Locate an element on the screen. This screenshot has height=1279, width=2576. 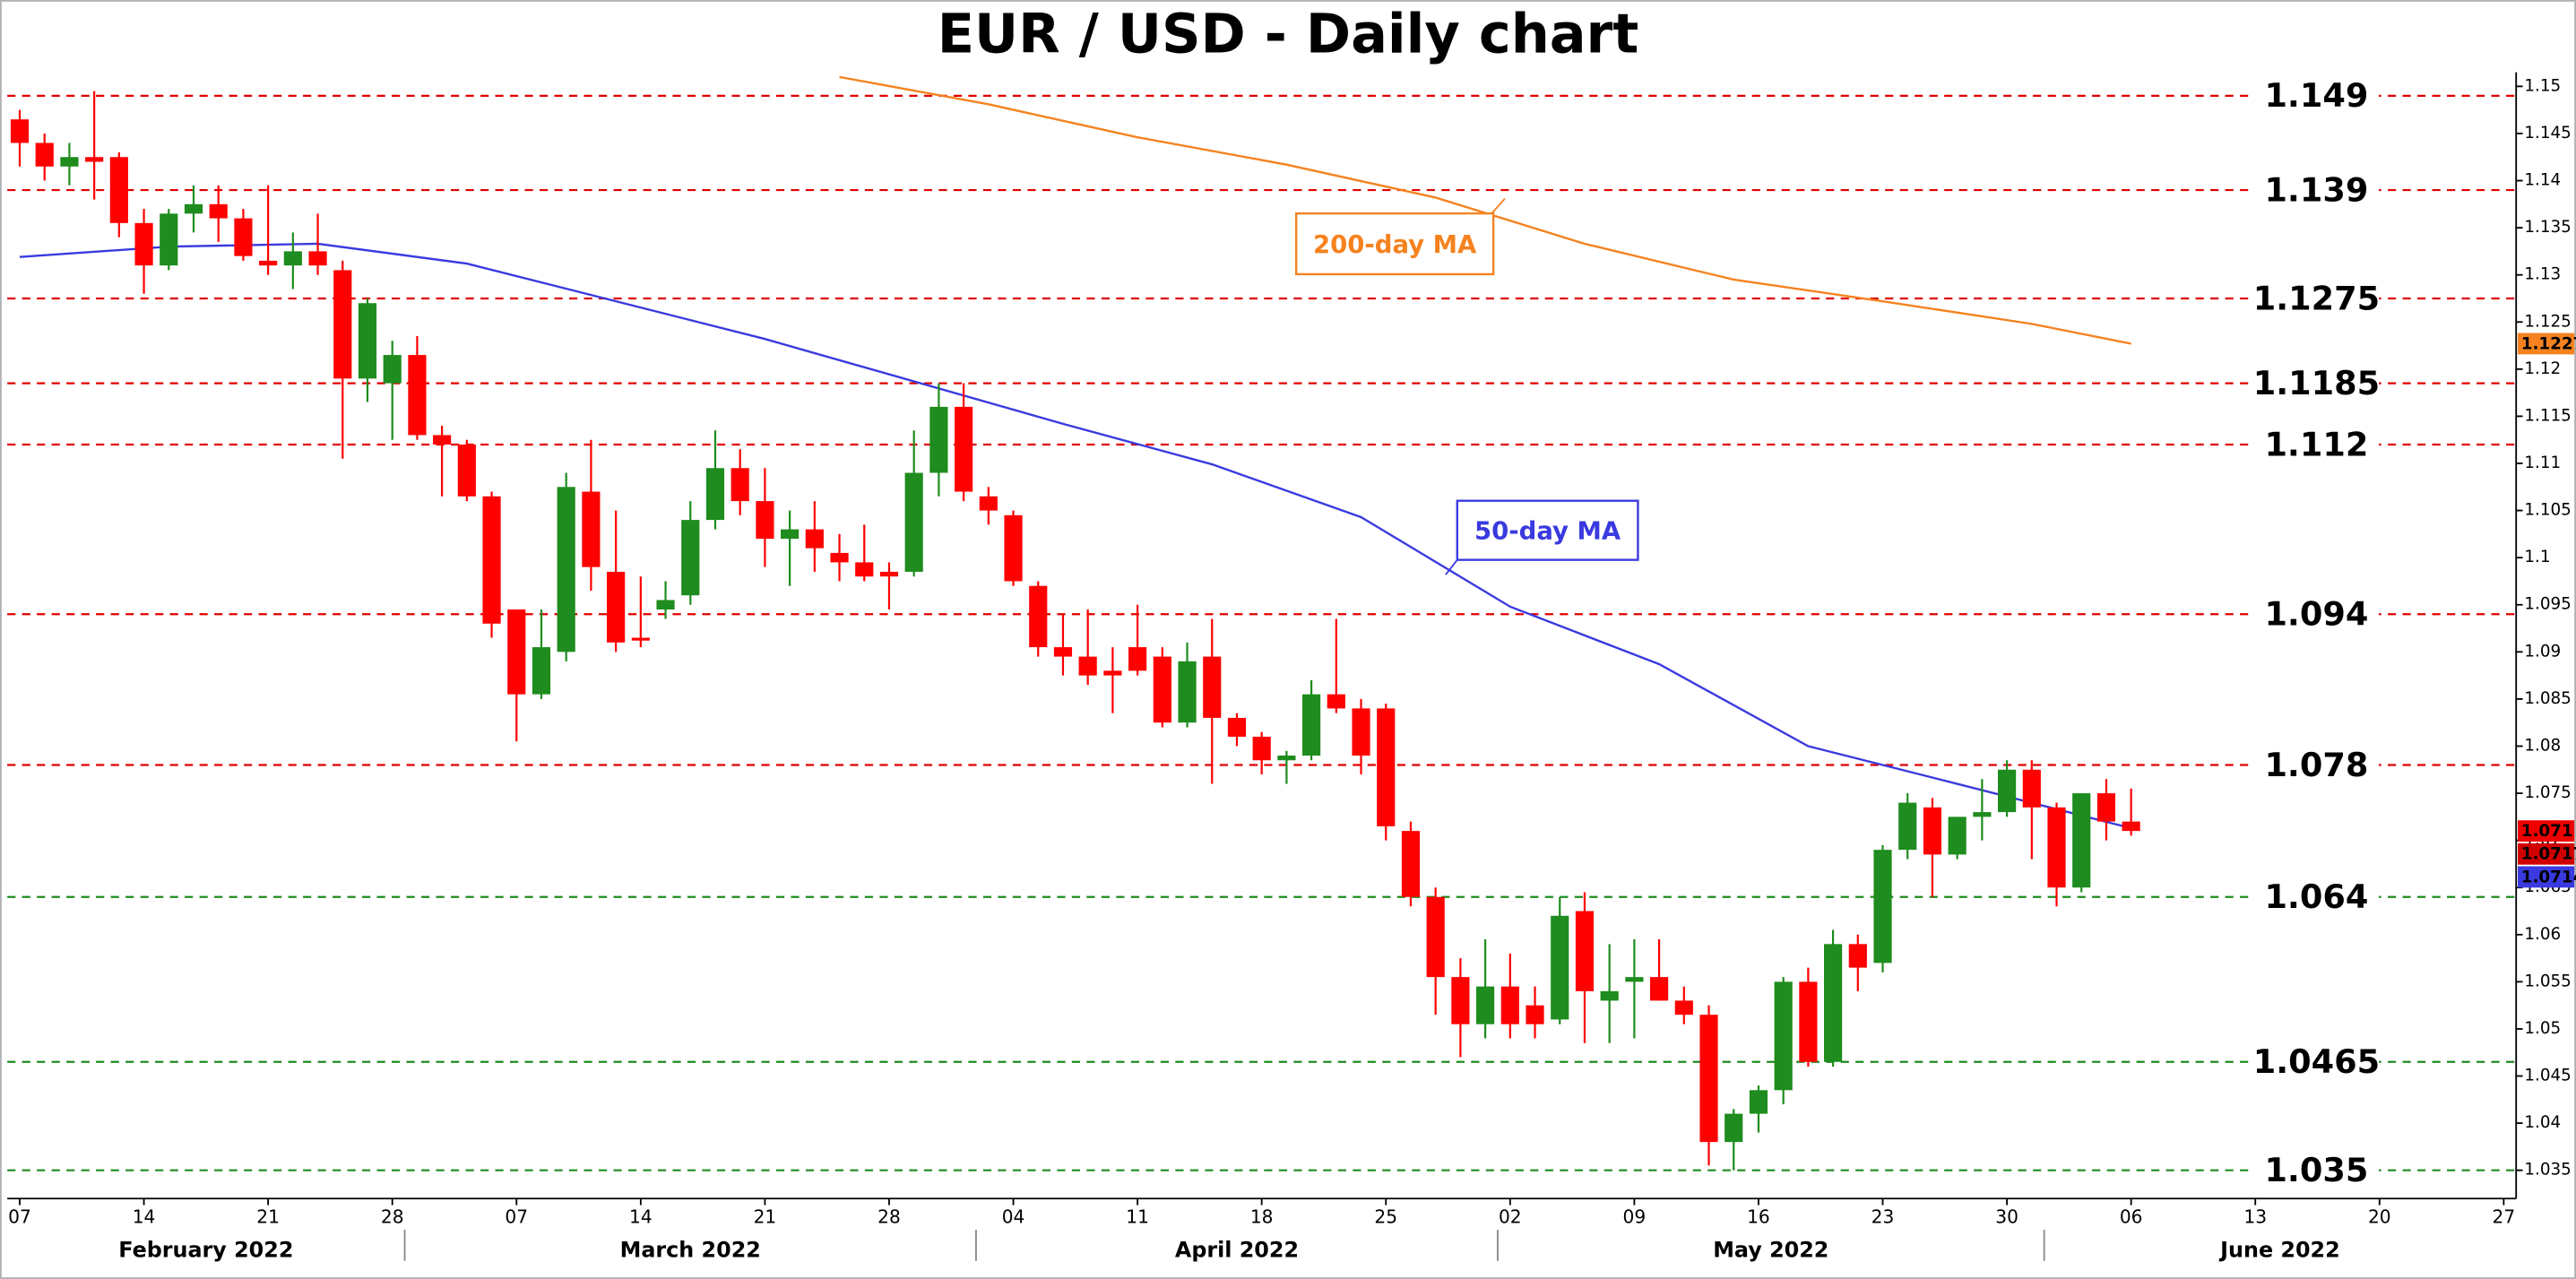
y-tick-label: 1.115 is located at coordinates (2547, 416).